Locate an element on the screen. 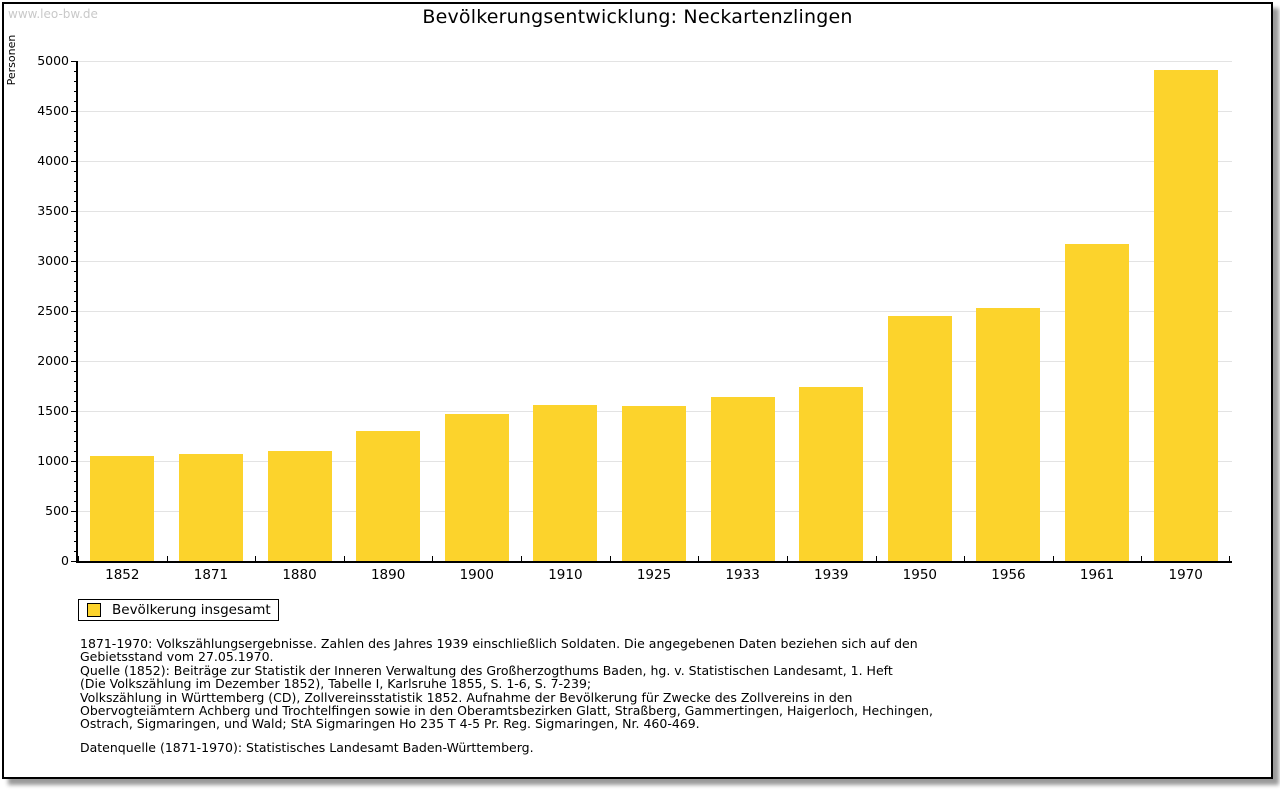 This screenshot has height=791, width=1280. y-tick-label: 3000 is located at coordinates (53, 260).